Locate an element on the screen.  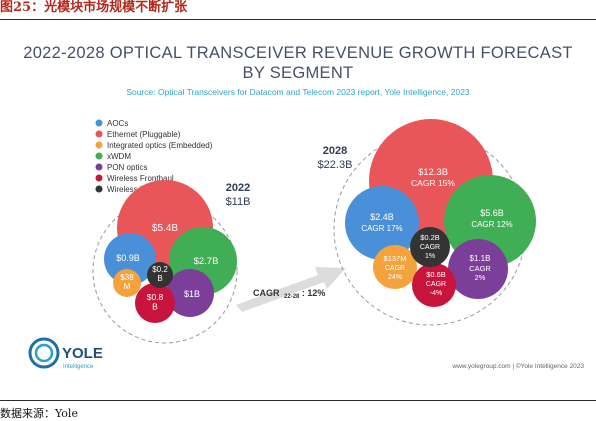
bottom-rule is located at coordinates (298, 400).